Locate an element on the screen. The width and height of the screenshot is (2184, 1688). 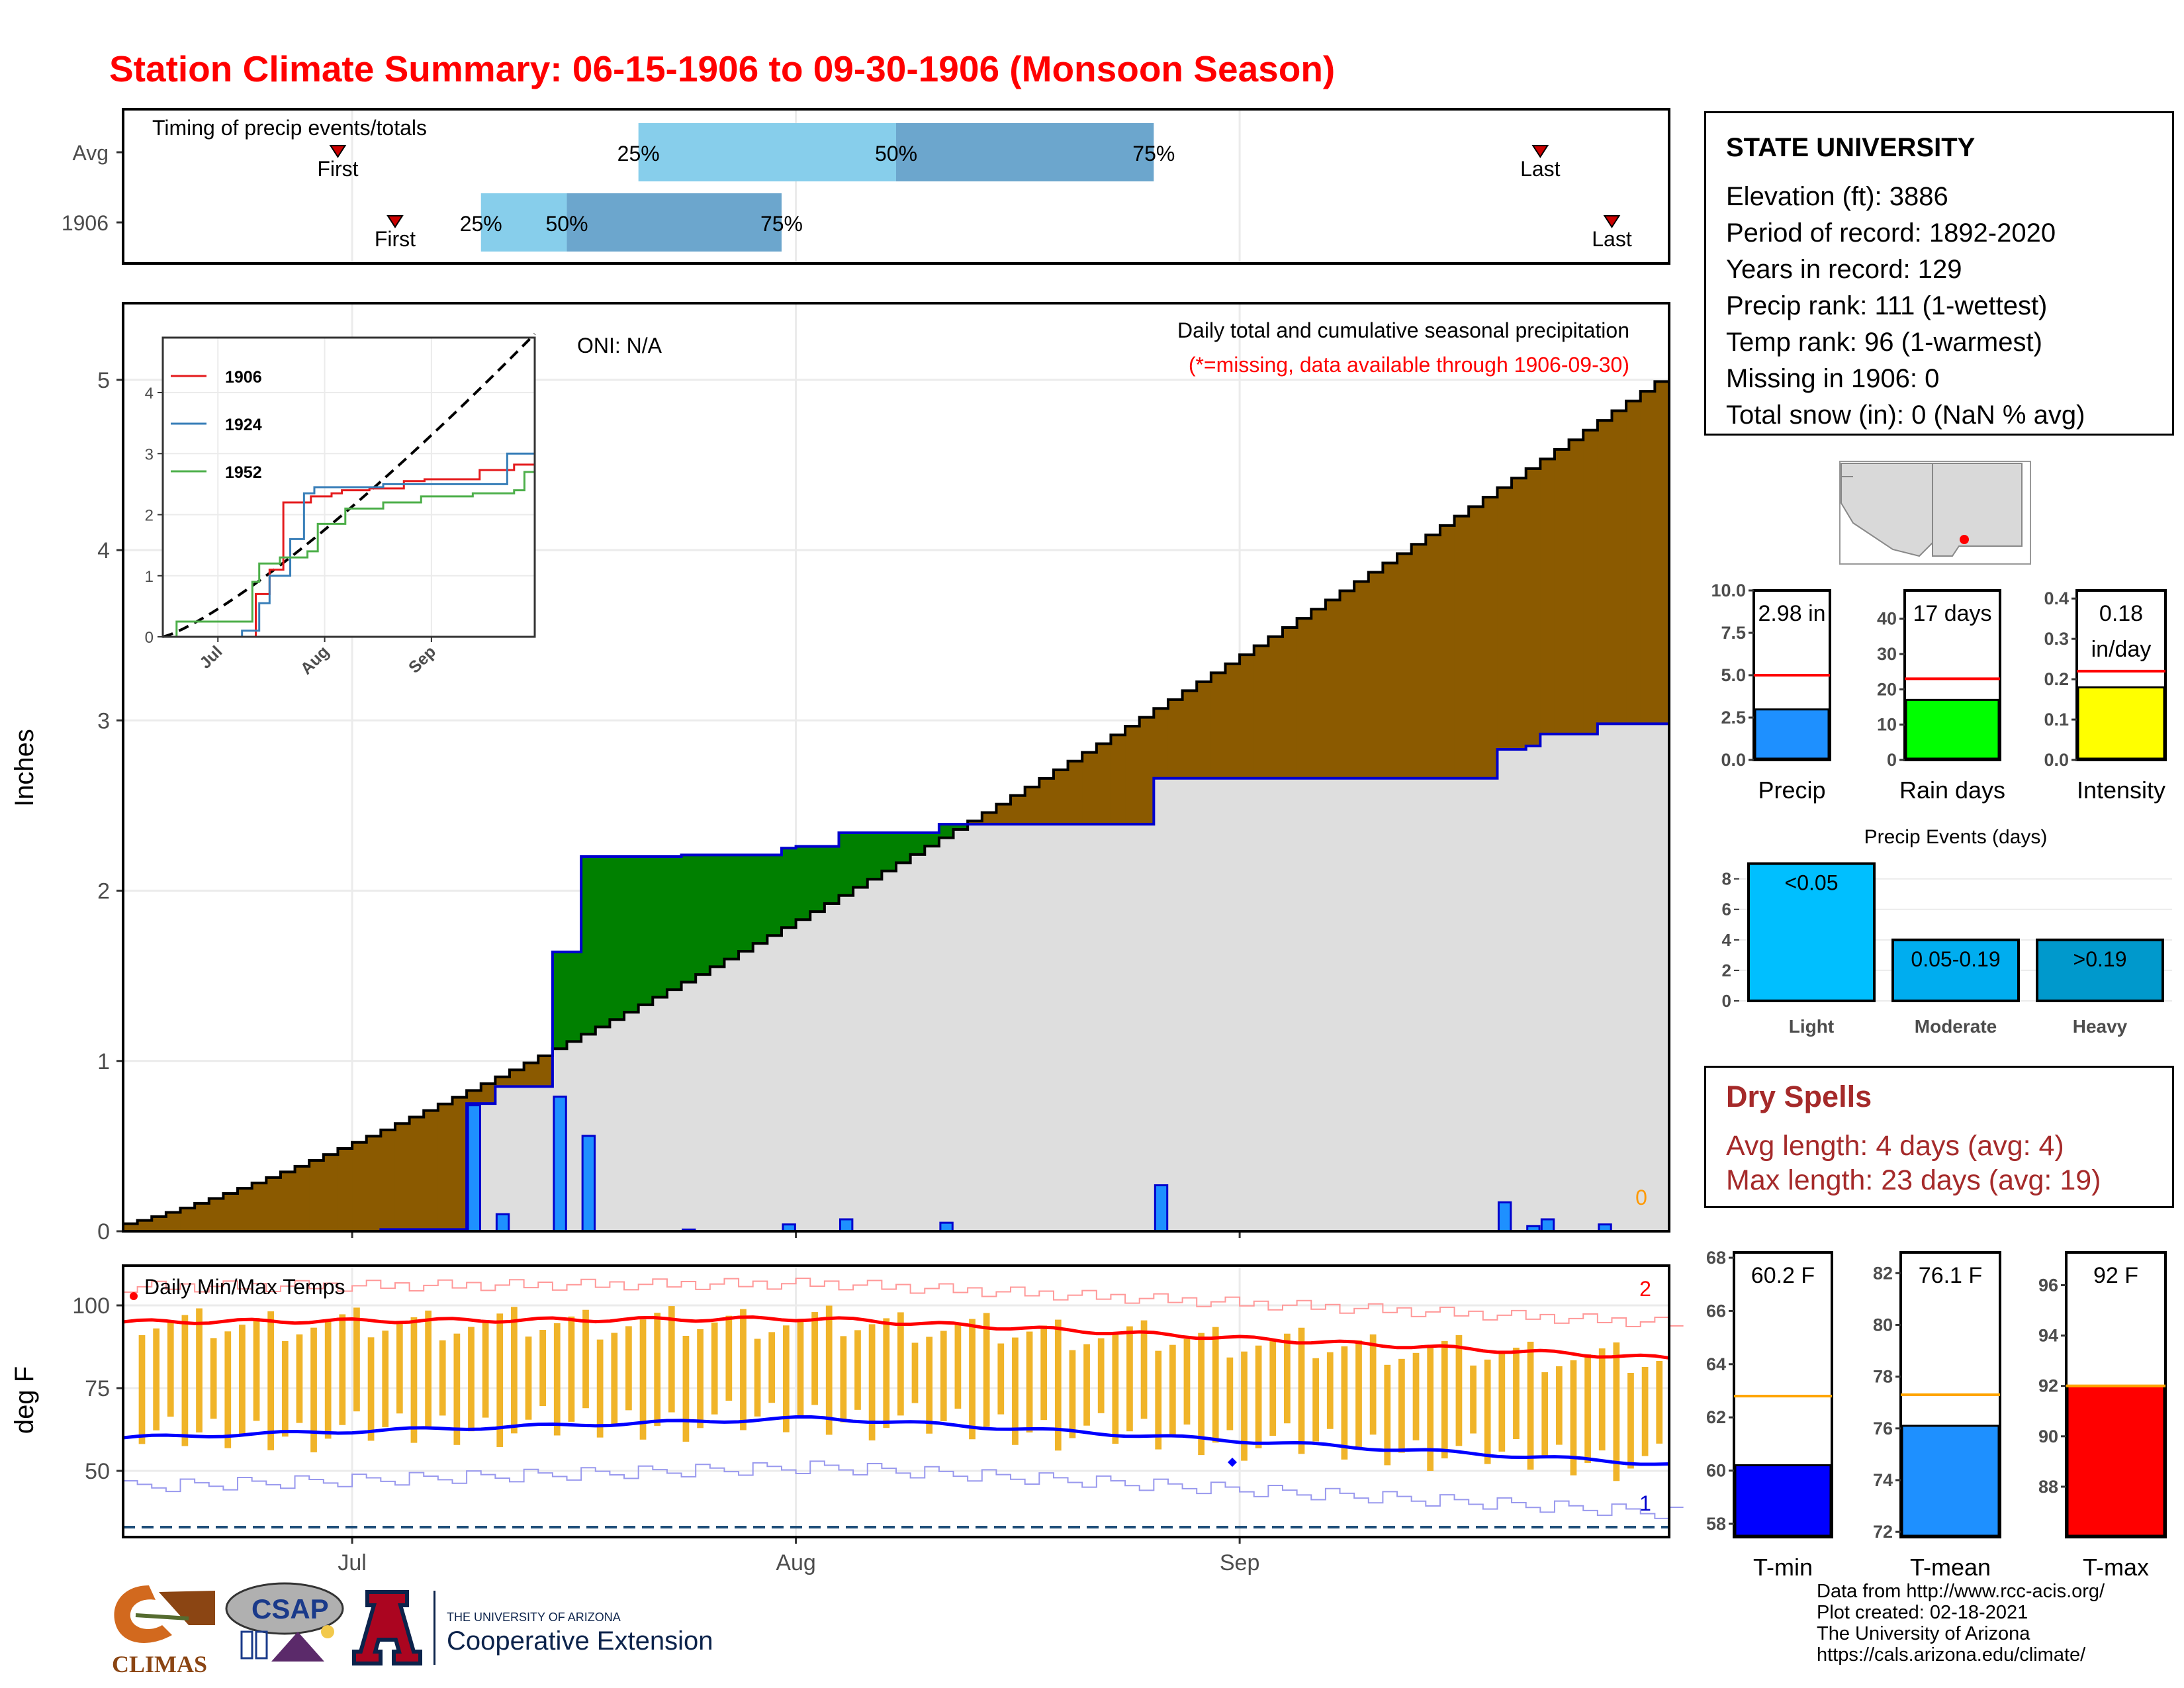
timing-label-50: 50% is located at coordinates (896, 153).